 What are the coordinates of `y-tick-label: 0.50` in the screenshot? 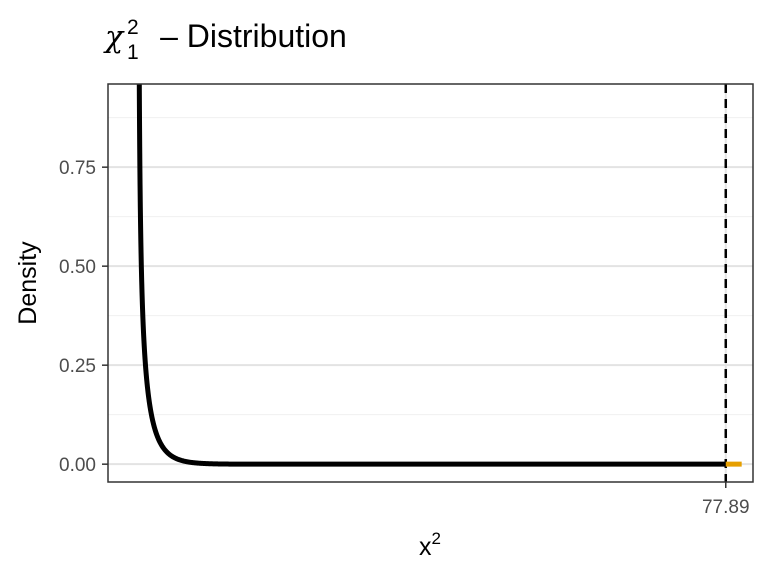 It's located at (77, 267).